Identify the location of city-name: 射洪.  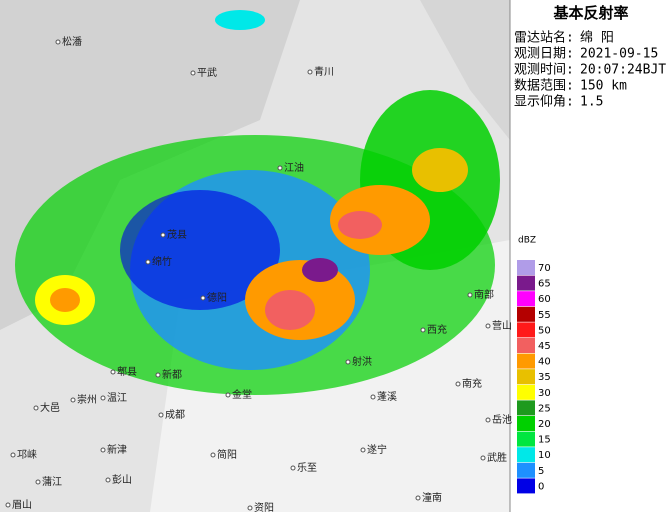
(362, 362).